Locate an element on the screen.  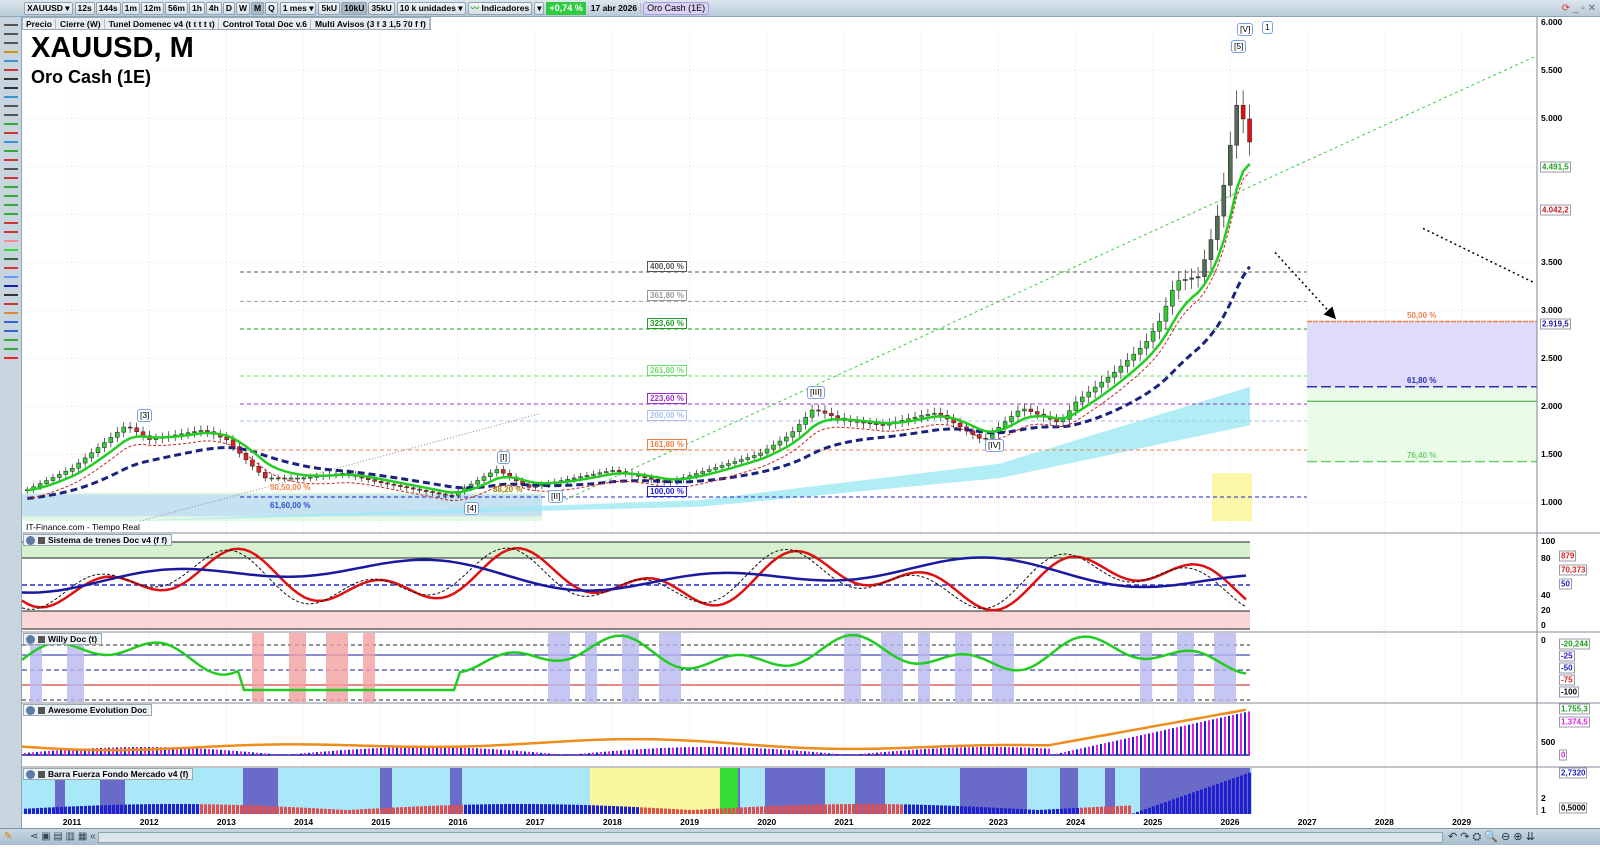
symbol-select: XAUUSD ▾ is located at coordinates (48, 8).